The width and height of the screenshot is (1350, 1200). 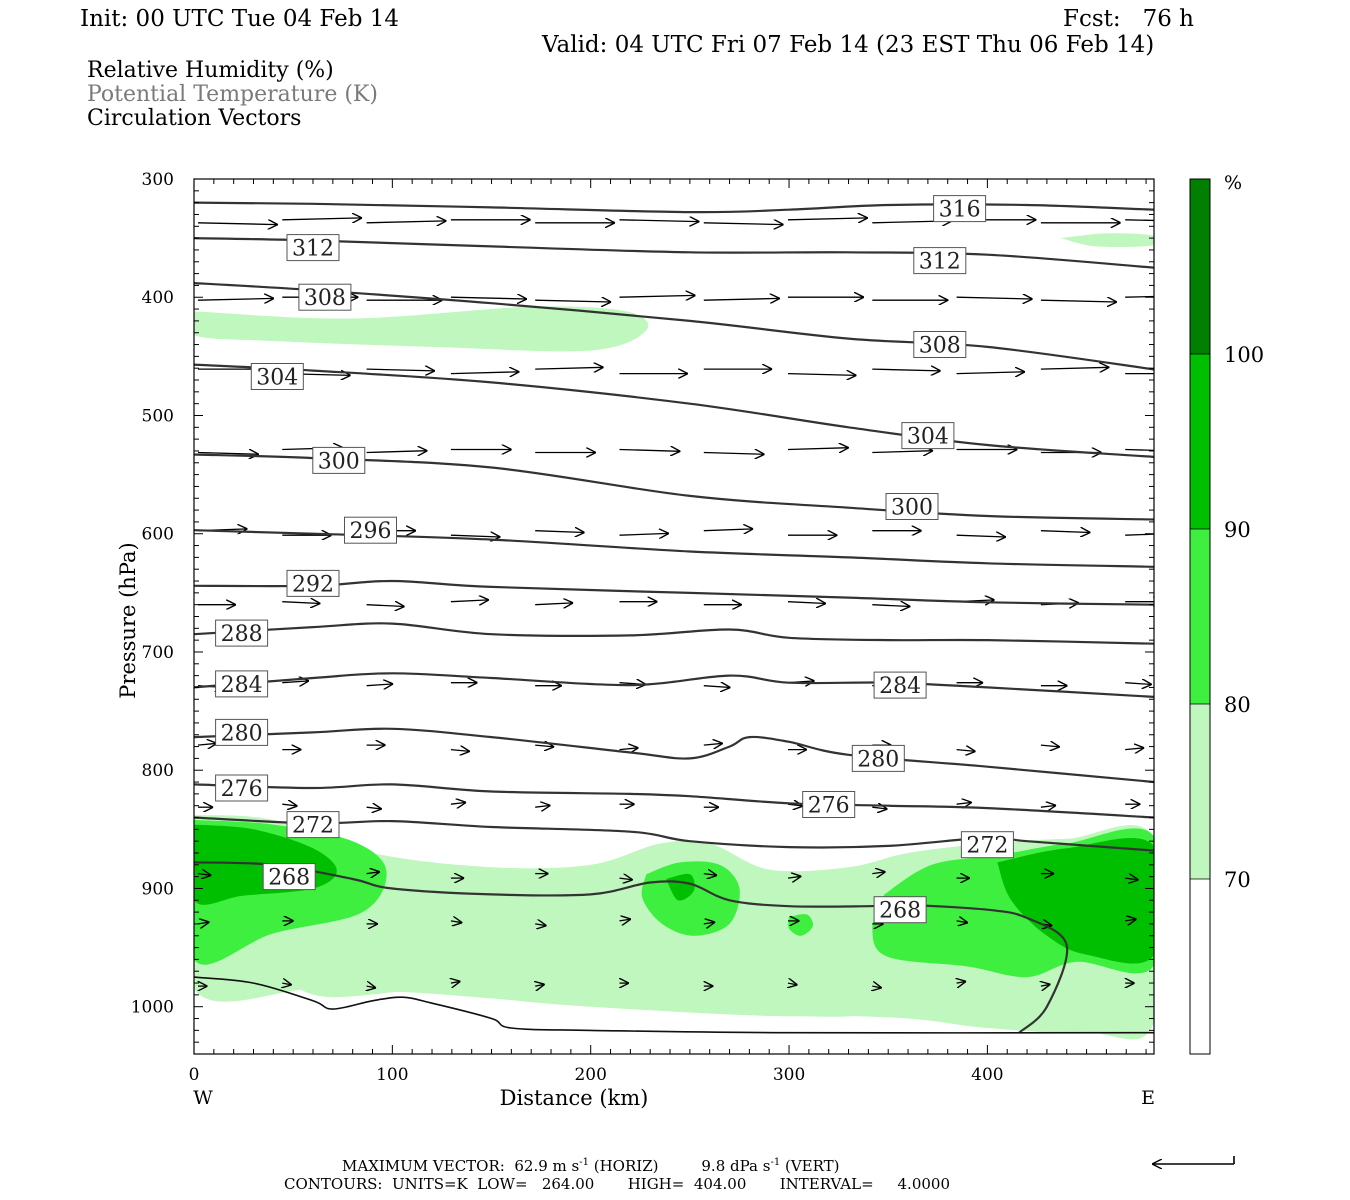 I want to click on y-tick-label: 300, so click(x=158, y=180).